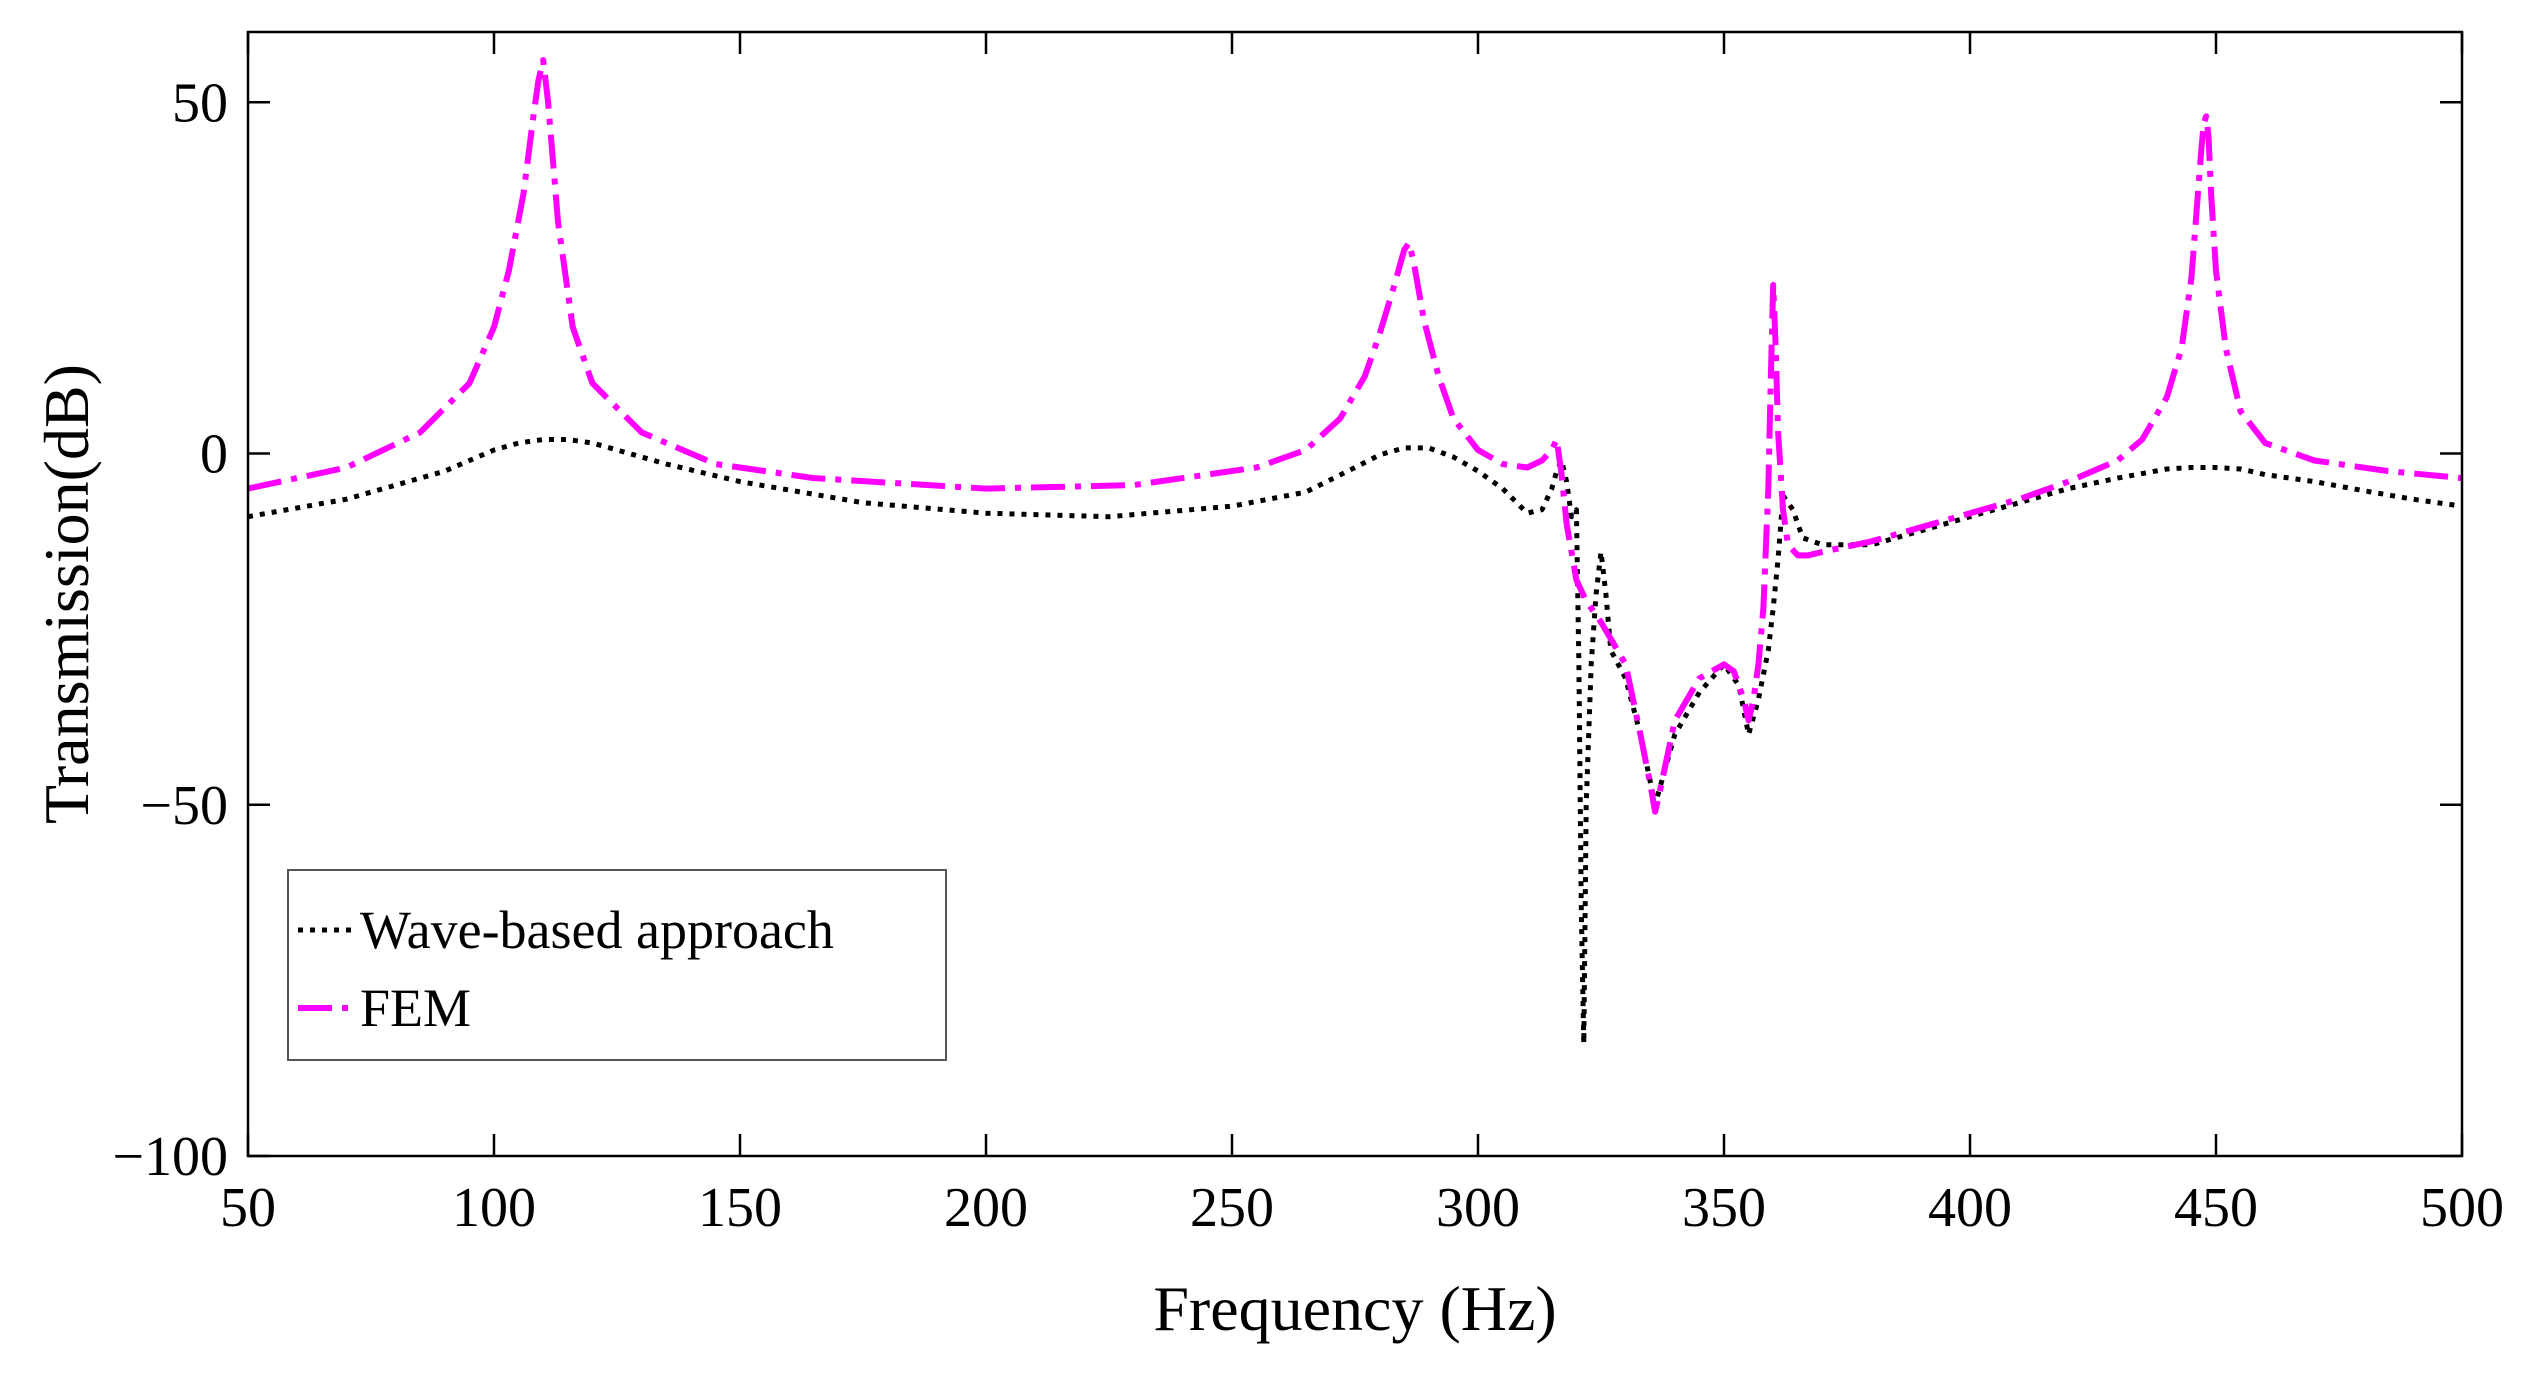  I want to click on x-tick-label: 100, so click(494, 1208).